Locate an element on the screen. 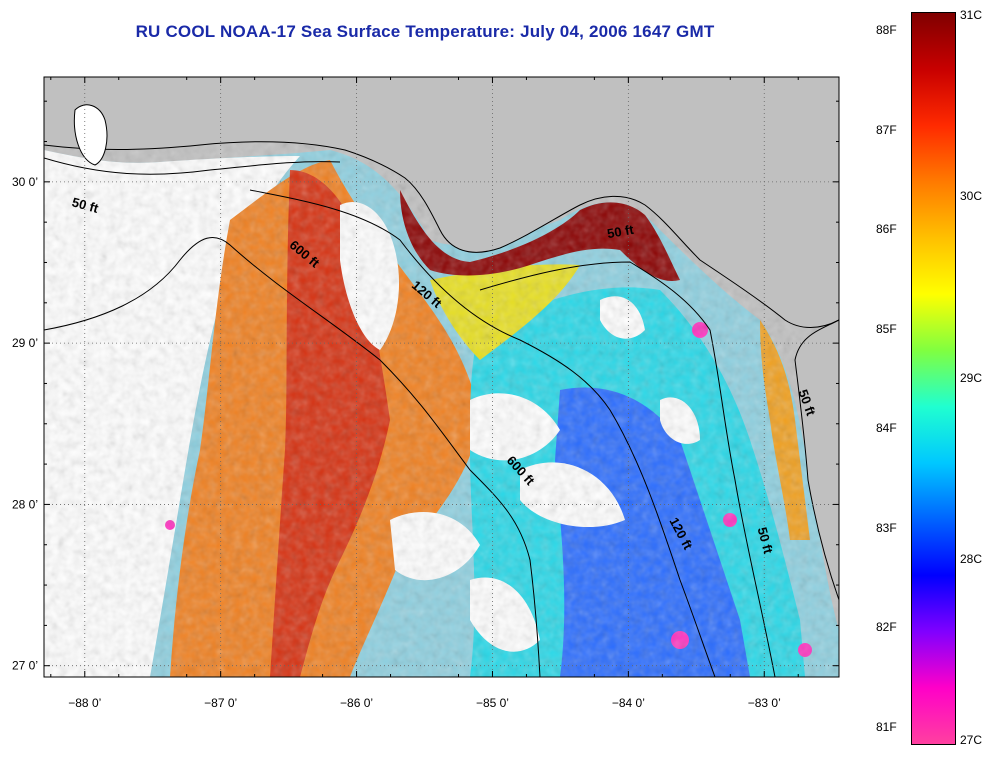  bay-northwest is located at coordinates (90, 135).